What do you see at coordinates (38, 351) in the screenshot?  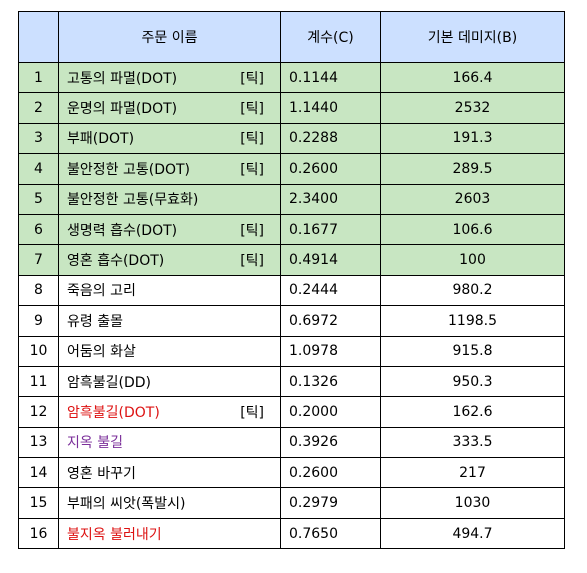 I see `row-number: 10` at bounding box center [38, 351].